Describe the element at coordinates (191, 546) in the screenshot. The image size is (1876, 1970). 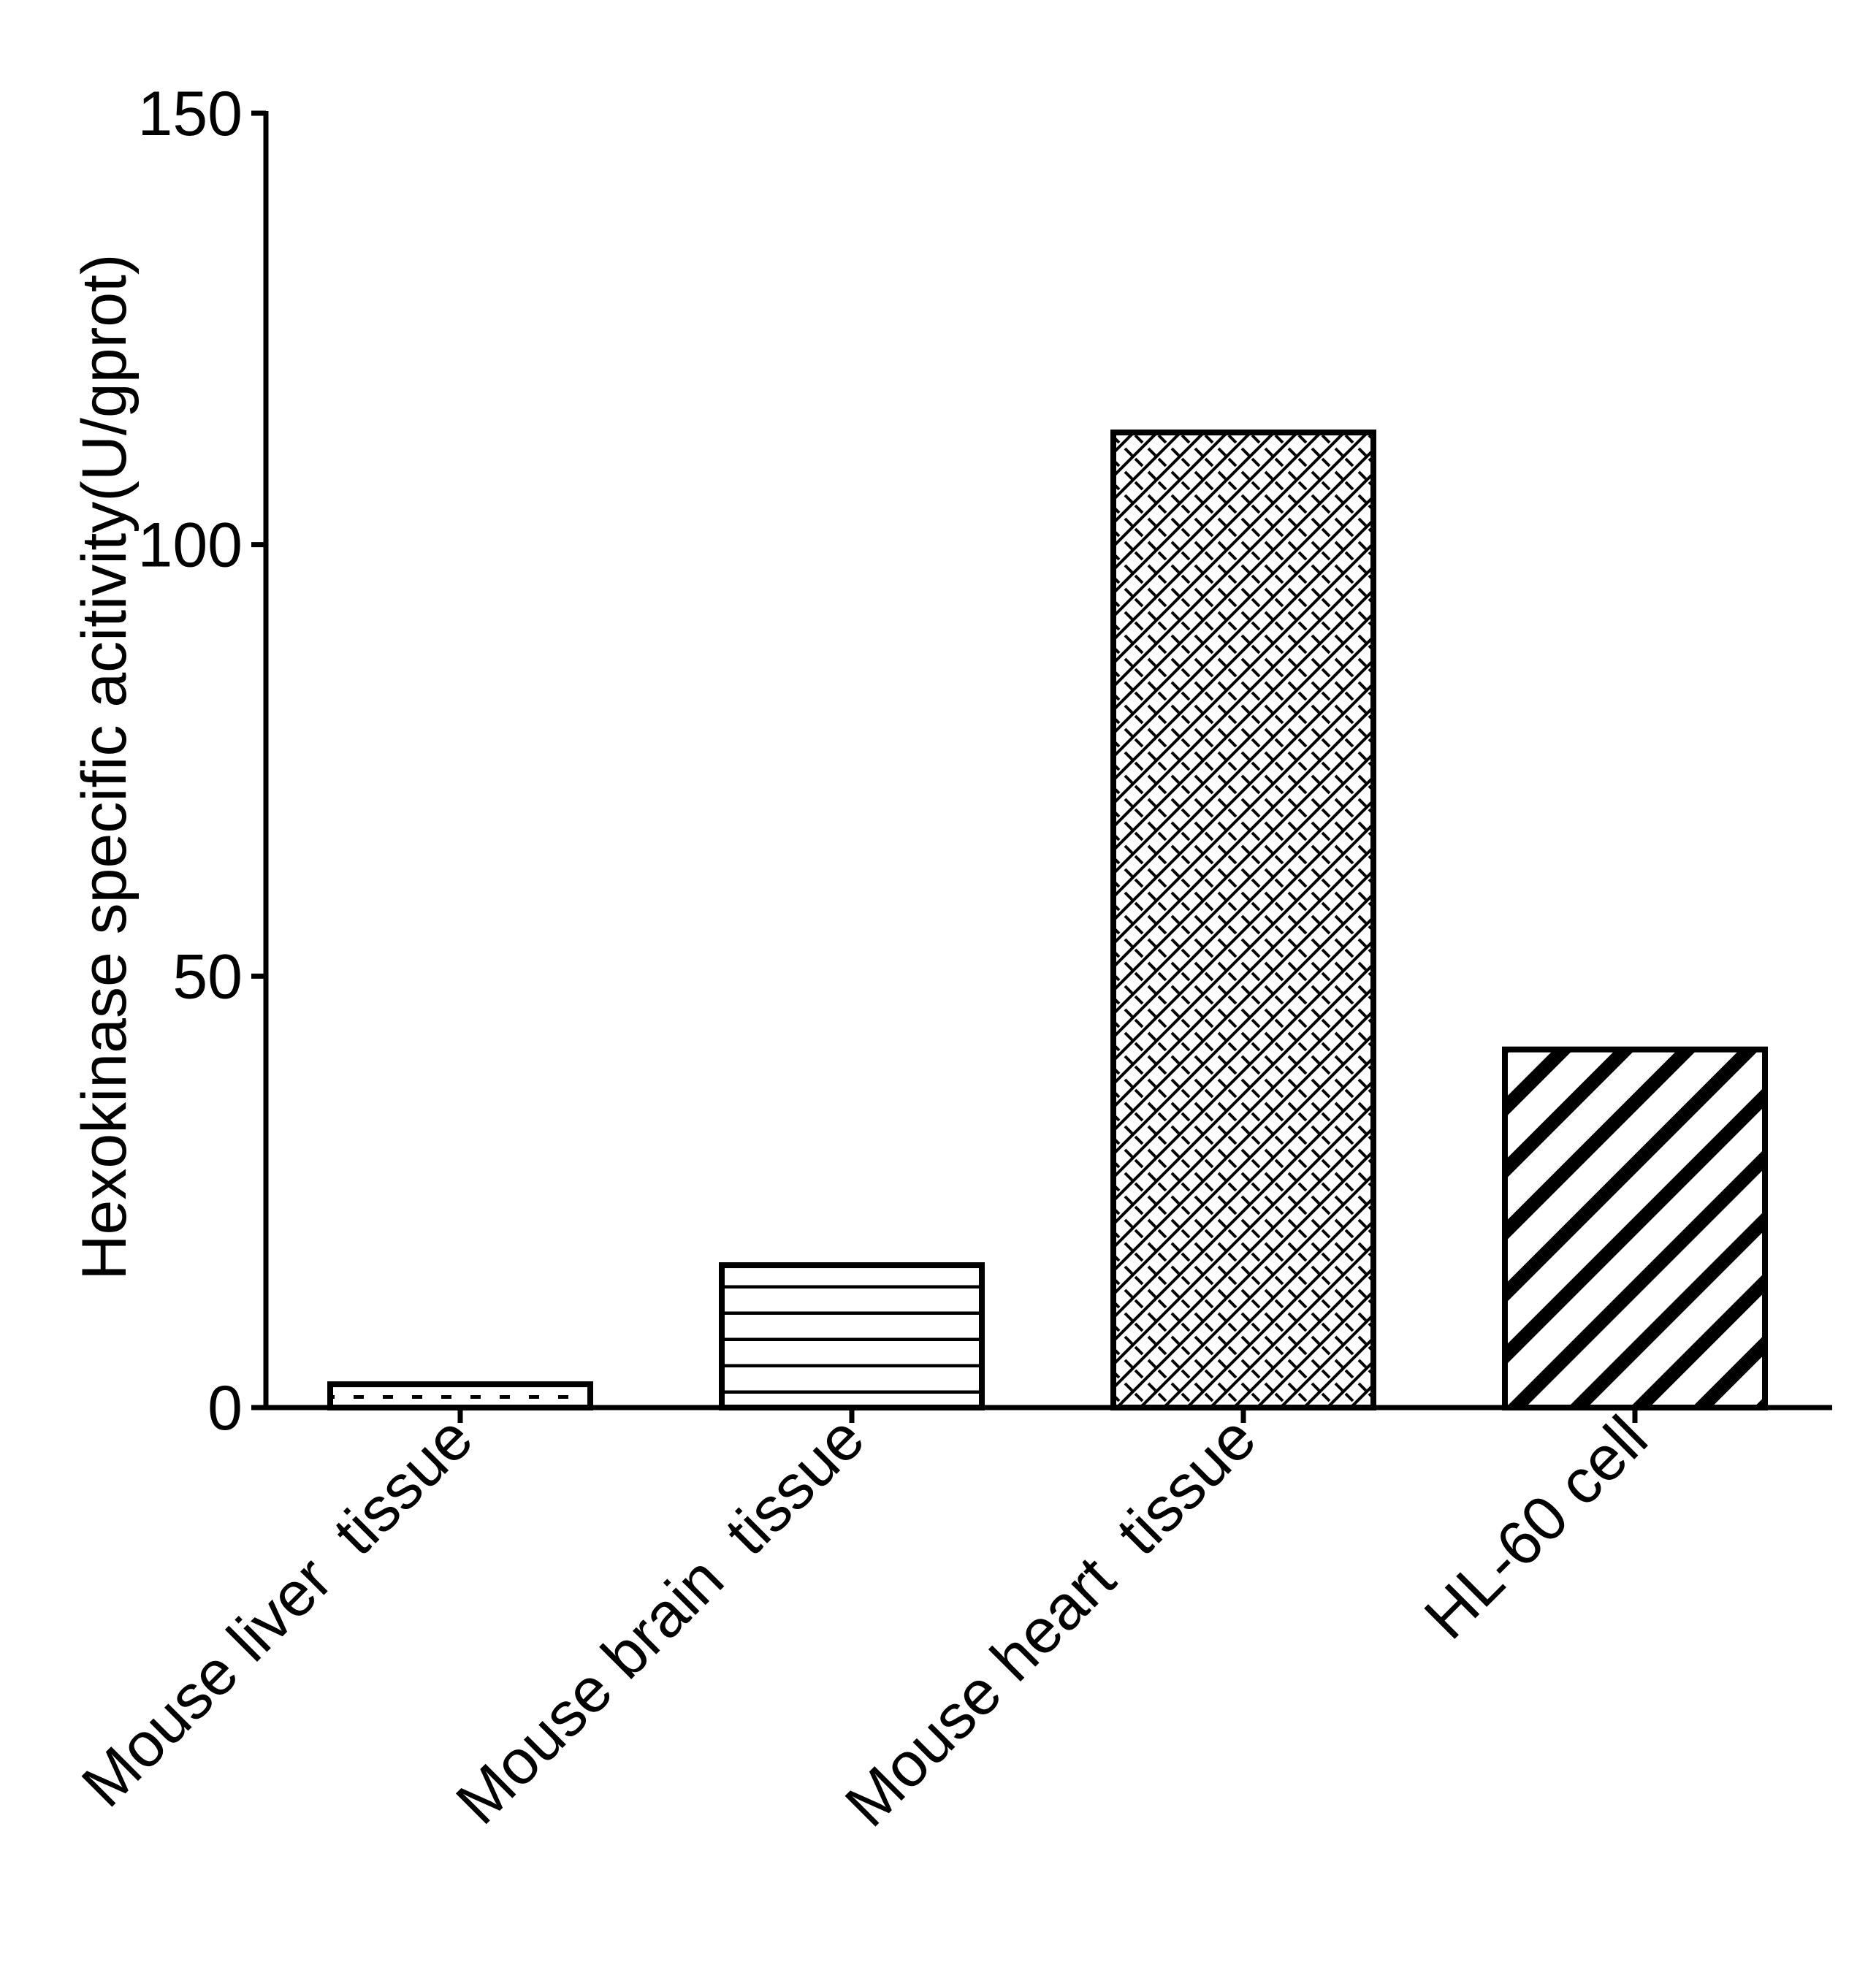
I see `y-tick-label: 100` at that location.